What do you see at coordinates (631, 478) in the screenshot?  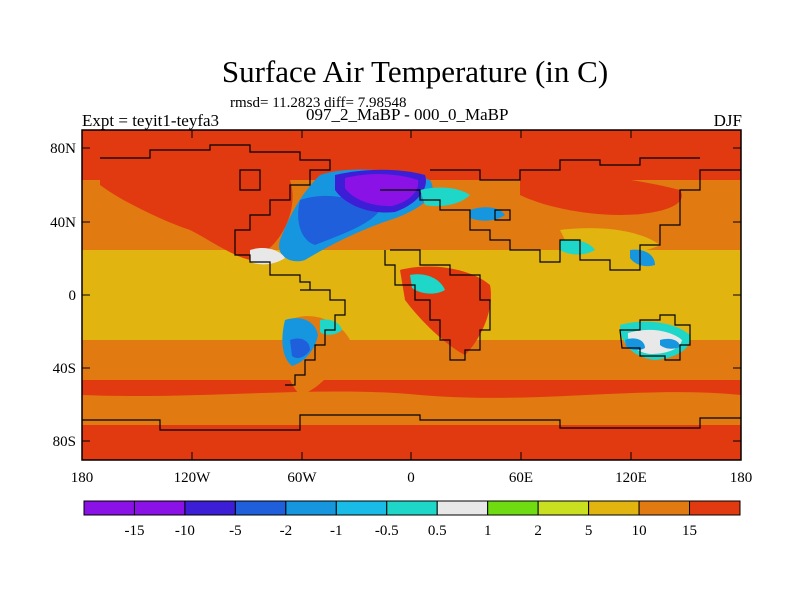 I see `lon-label-120e: 120E` at bounding box center [631, 478].